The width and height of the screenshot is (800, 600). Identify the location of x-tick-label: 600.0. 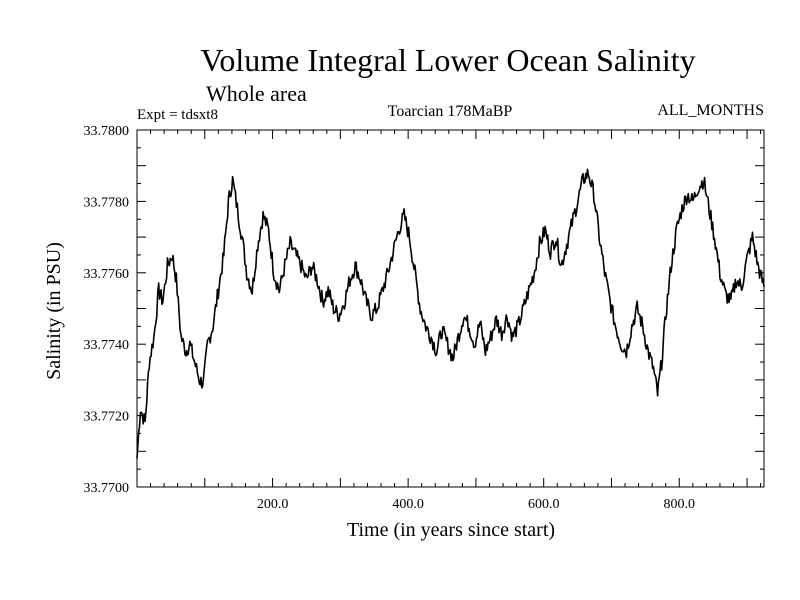
(544, 504).